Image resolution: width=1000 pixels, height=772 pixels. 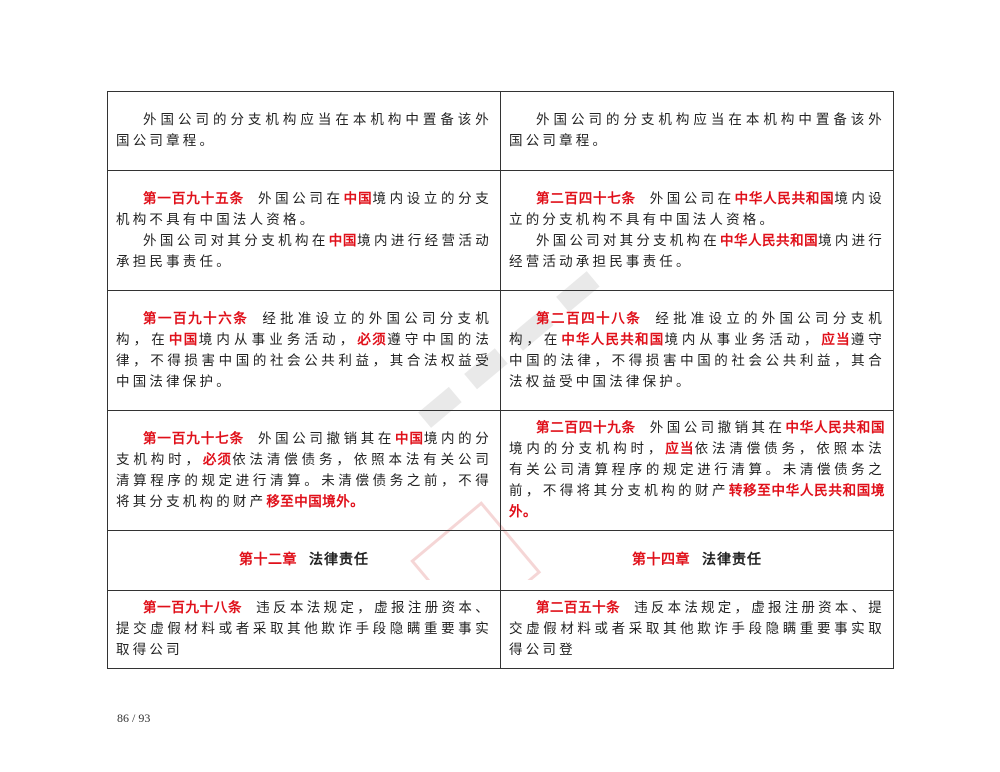 I want to click on highlighted-text: 转移至中华人民共和国境外。, so click(x=697, y=501).